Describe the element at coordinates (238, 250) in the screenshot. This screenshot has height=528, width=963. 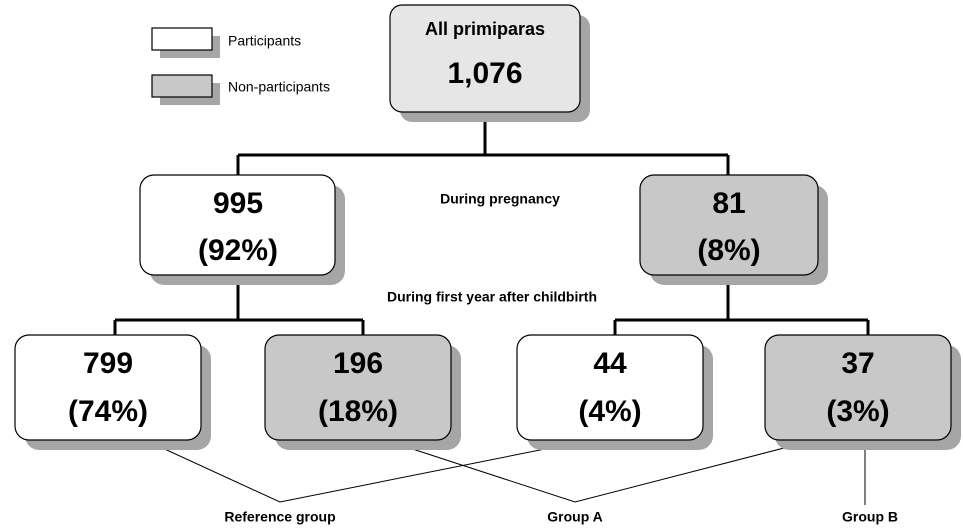
I see `node-percent: (92%)` at that location.